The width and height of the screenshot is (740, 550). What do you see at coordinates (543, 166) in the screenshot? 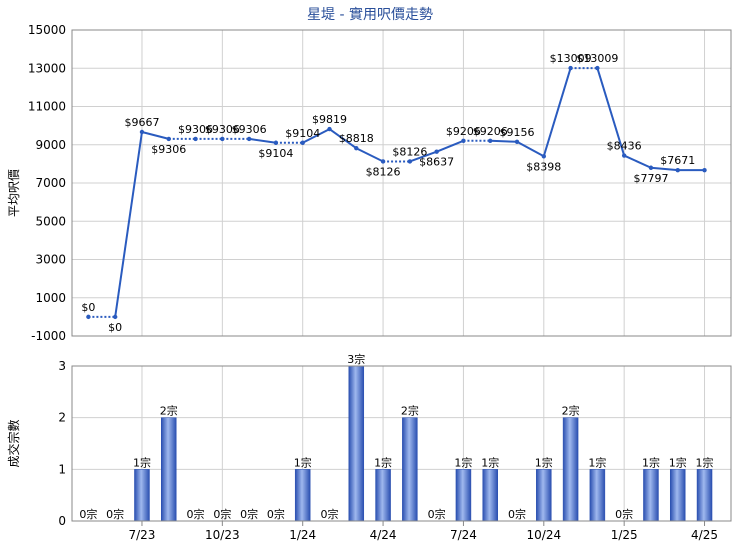
I see `line-data-label: $8398` at bounding box center [543, 166].